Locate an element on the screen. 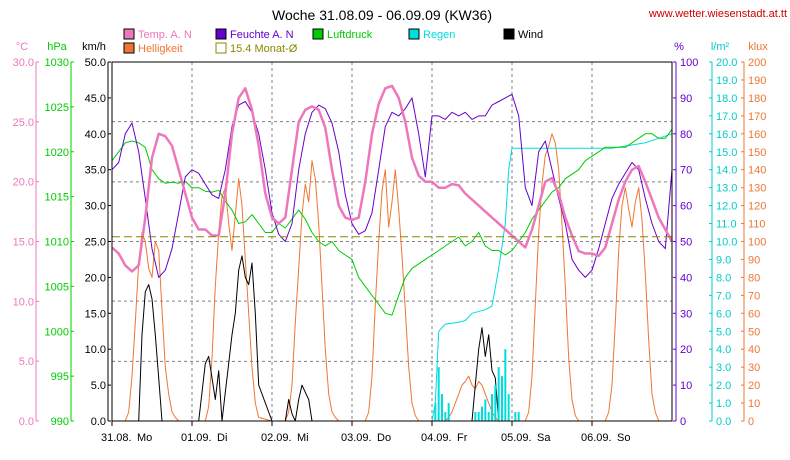 Image resolution: width=790 pixels, height=460 pixels. left-tick-label-wind: 20.0 is located at coordinates (95, 278).